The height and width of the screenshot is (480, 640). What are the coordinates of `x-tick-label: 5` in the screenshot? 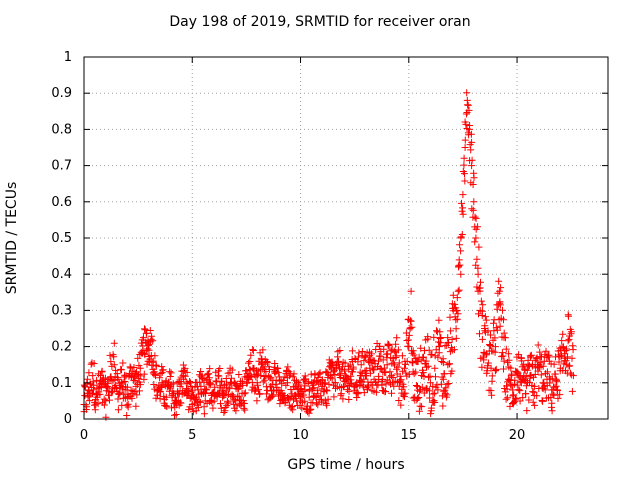 It's located at (192, 435).